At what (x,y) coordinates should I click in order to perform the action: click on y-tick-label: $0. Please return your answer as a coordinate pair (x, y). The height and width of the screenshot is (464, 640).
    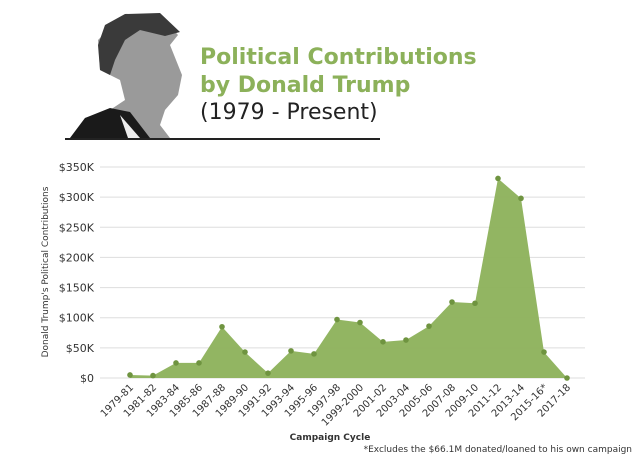
    Looking at the image, I should click on (87, 378).